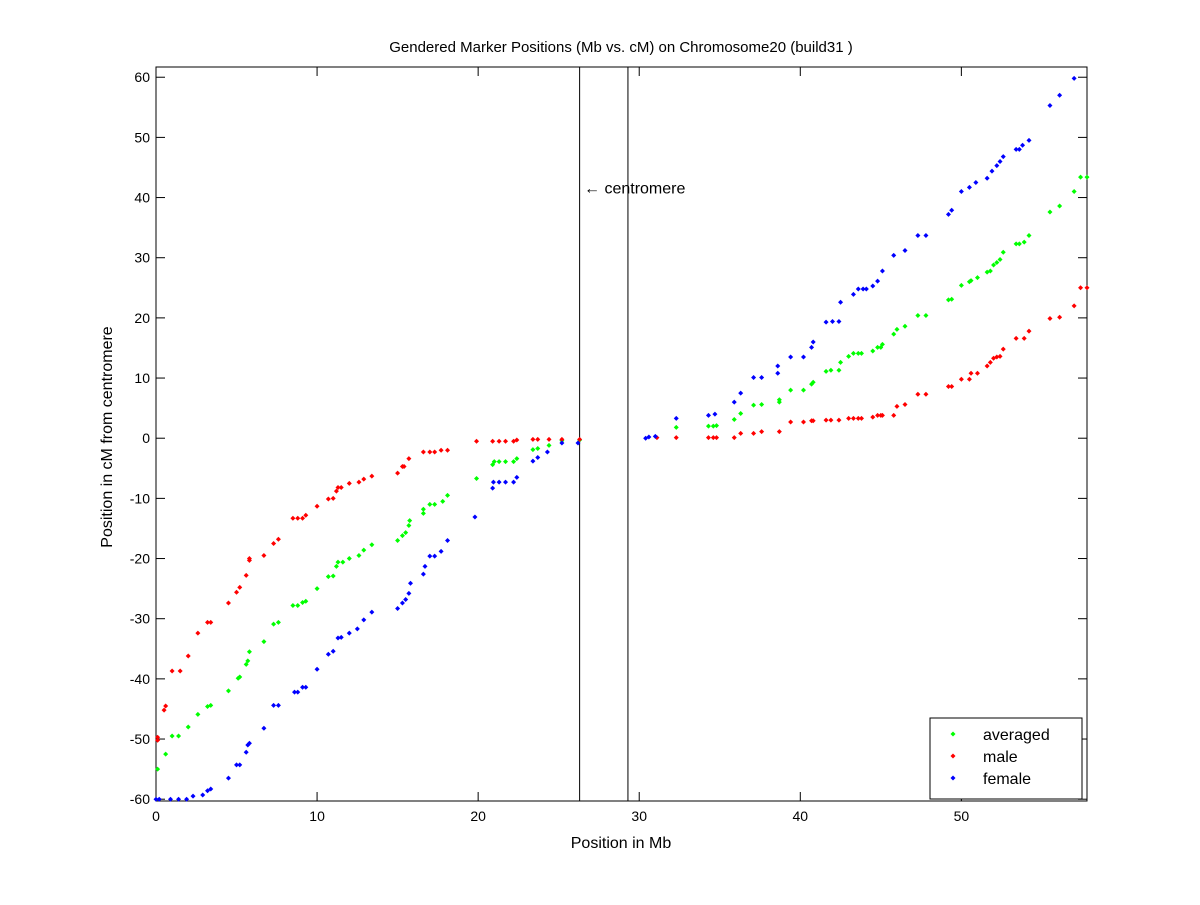  I want to click on y-tick-label: -50, so click(140, 739).